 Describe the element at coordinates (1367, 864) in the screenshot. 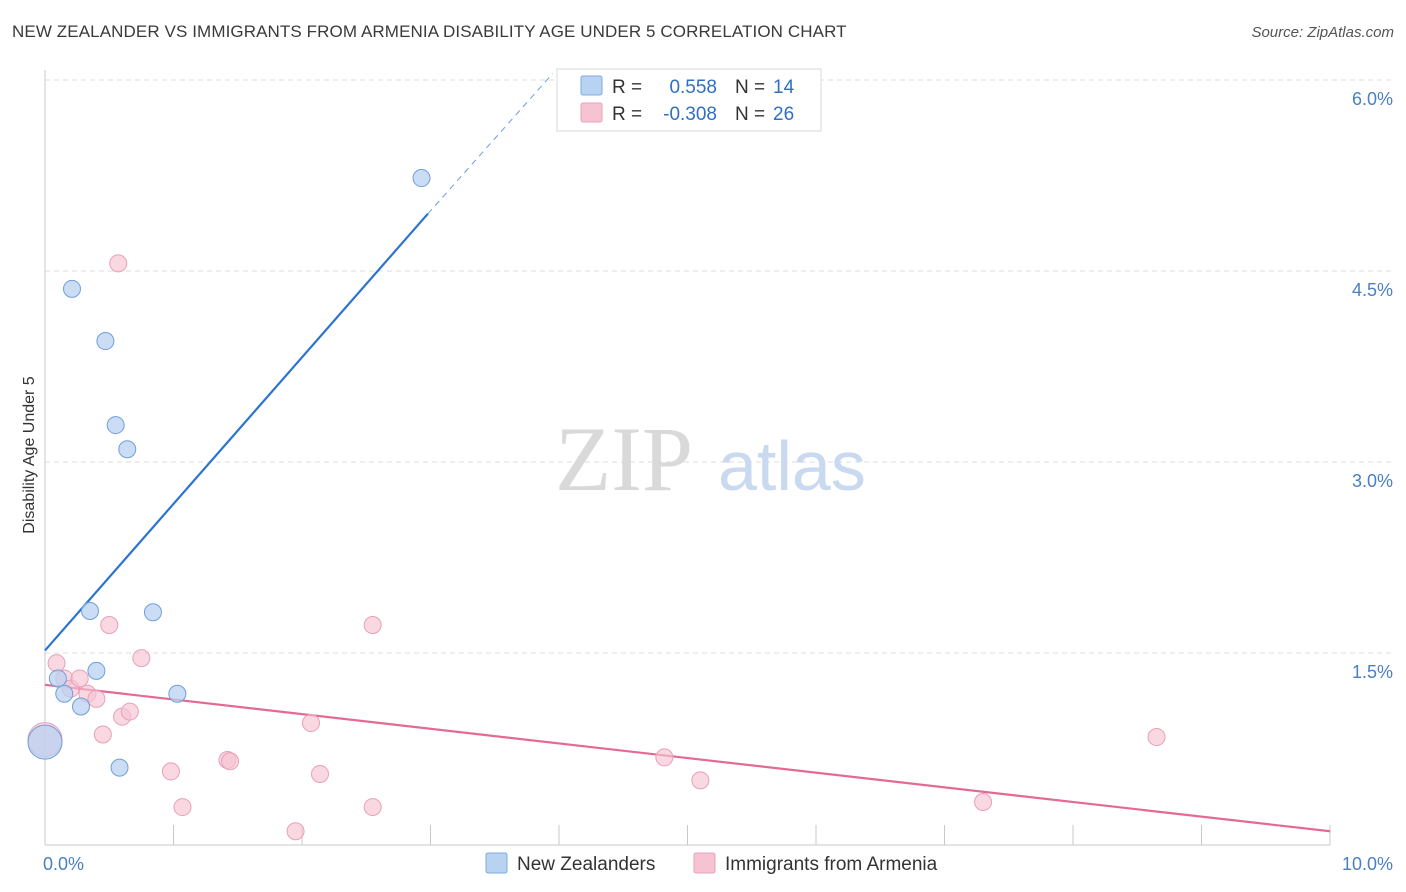

I see `x-tick-label-1: 10.0%` at that location.